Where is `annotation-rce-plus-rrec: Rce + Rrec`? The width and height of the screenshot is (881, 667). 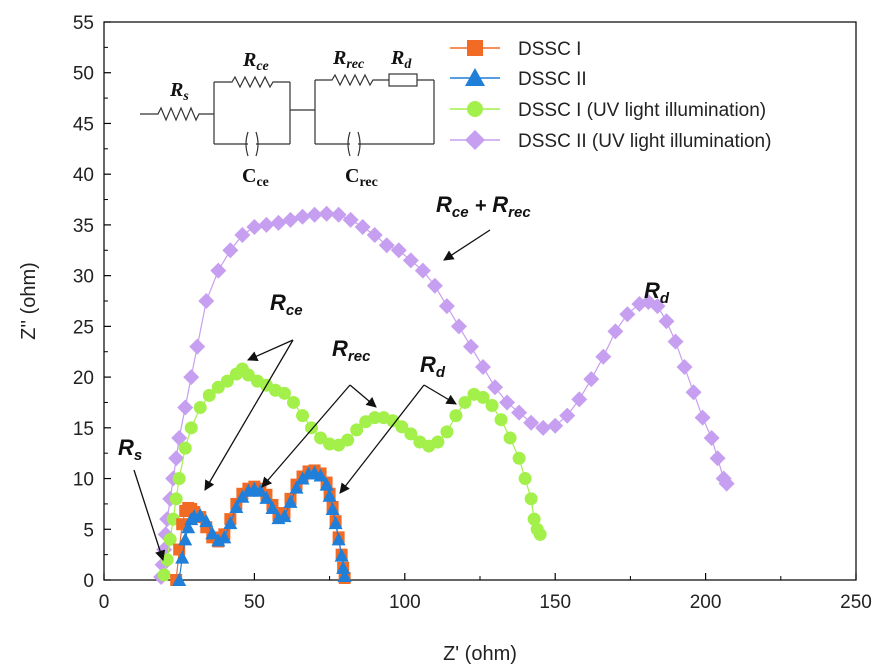
annotation-rce-plus-rrec: Rce + Rrec is located at coordinates (483, 206).